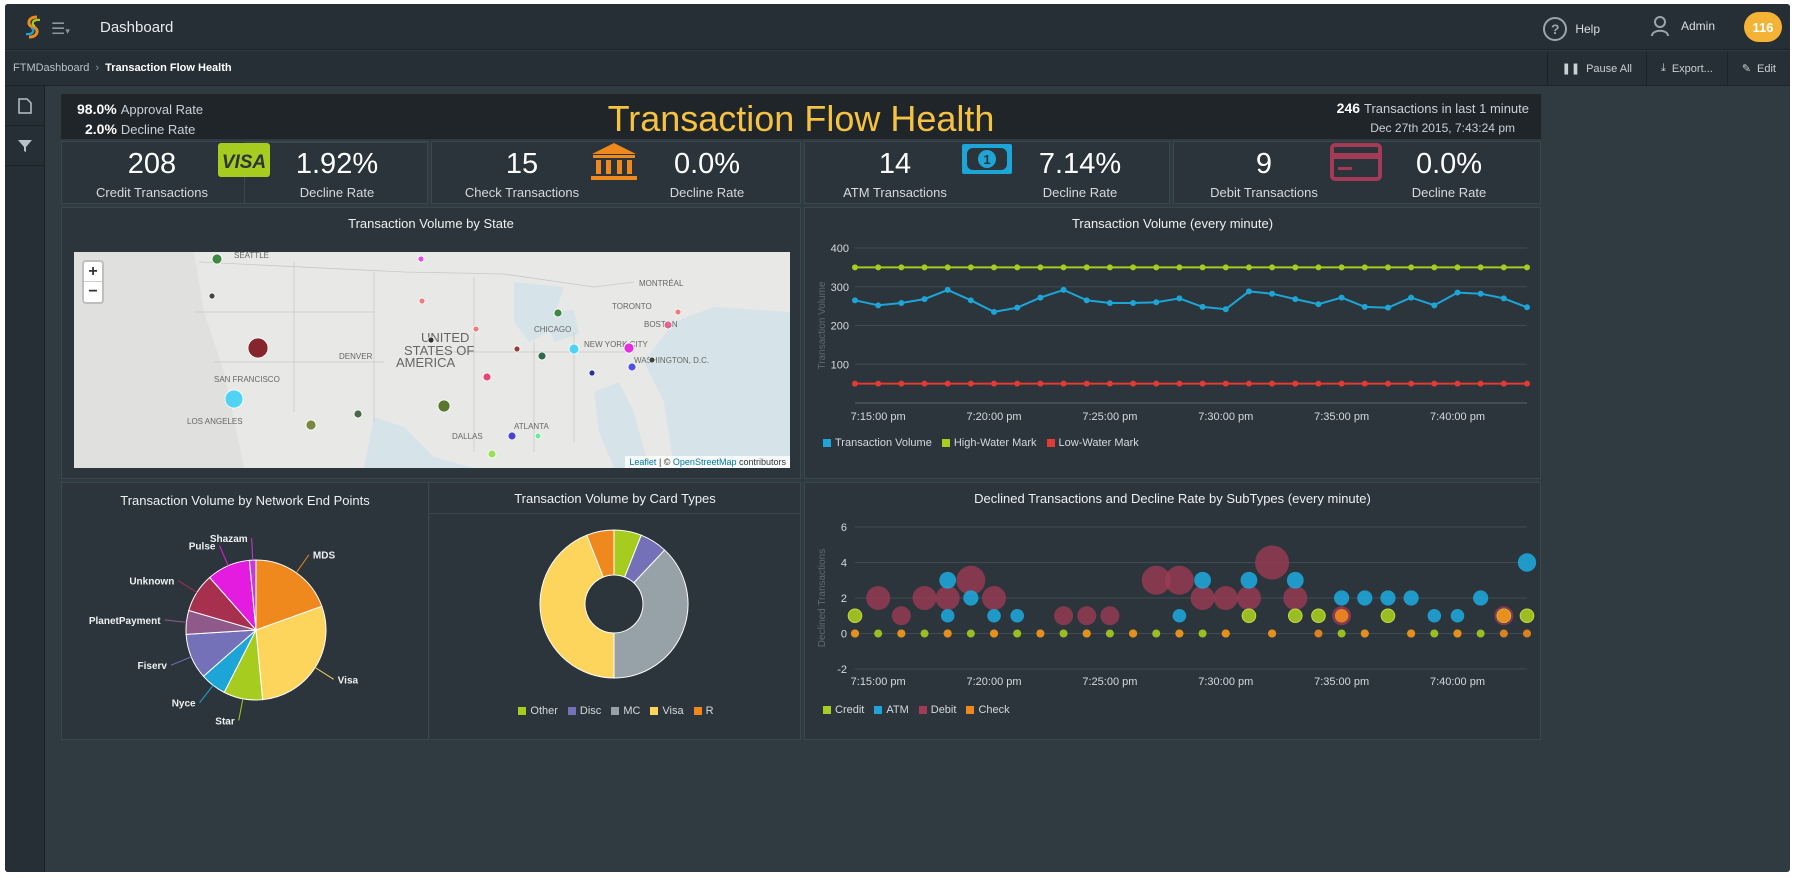  I want to click on legend-item: R, so click(703, 711).